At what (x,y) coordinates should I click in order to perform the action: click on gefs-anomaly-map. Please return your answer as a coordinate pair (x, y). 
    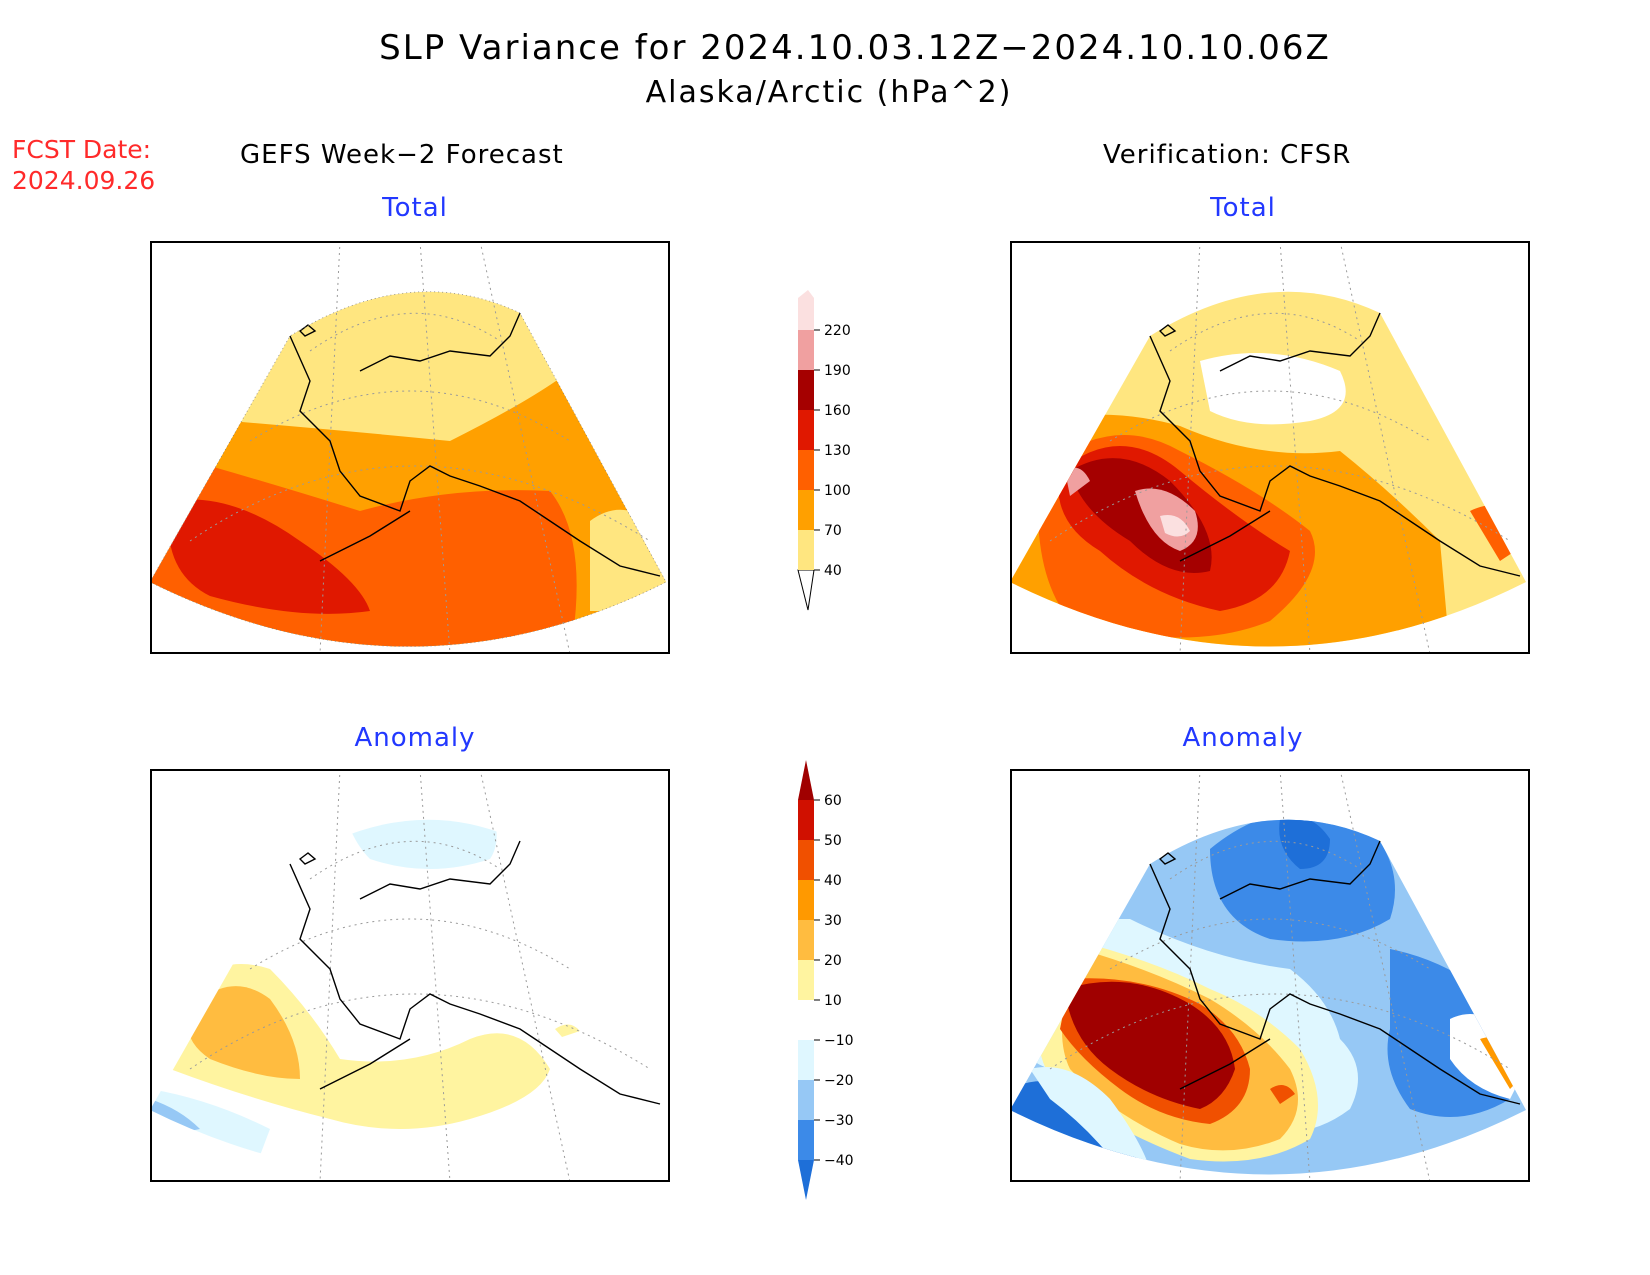
    Looking at the image, I should click on (410, 975).